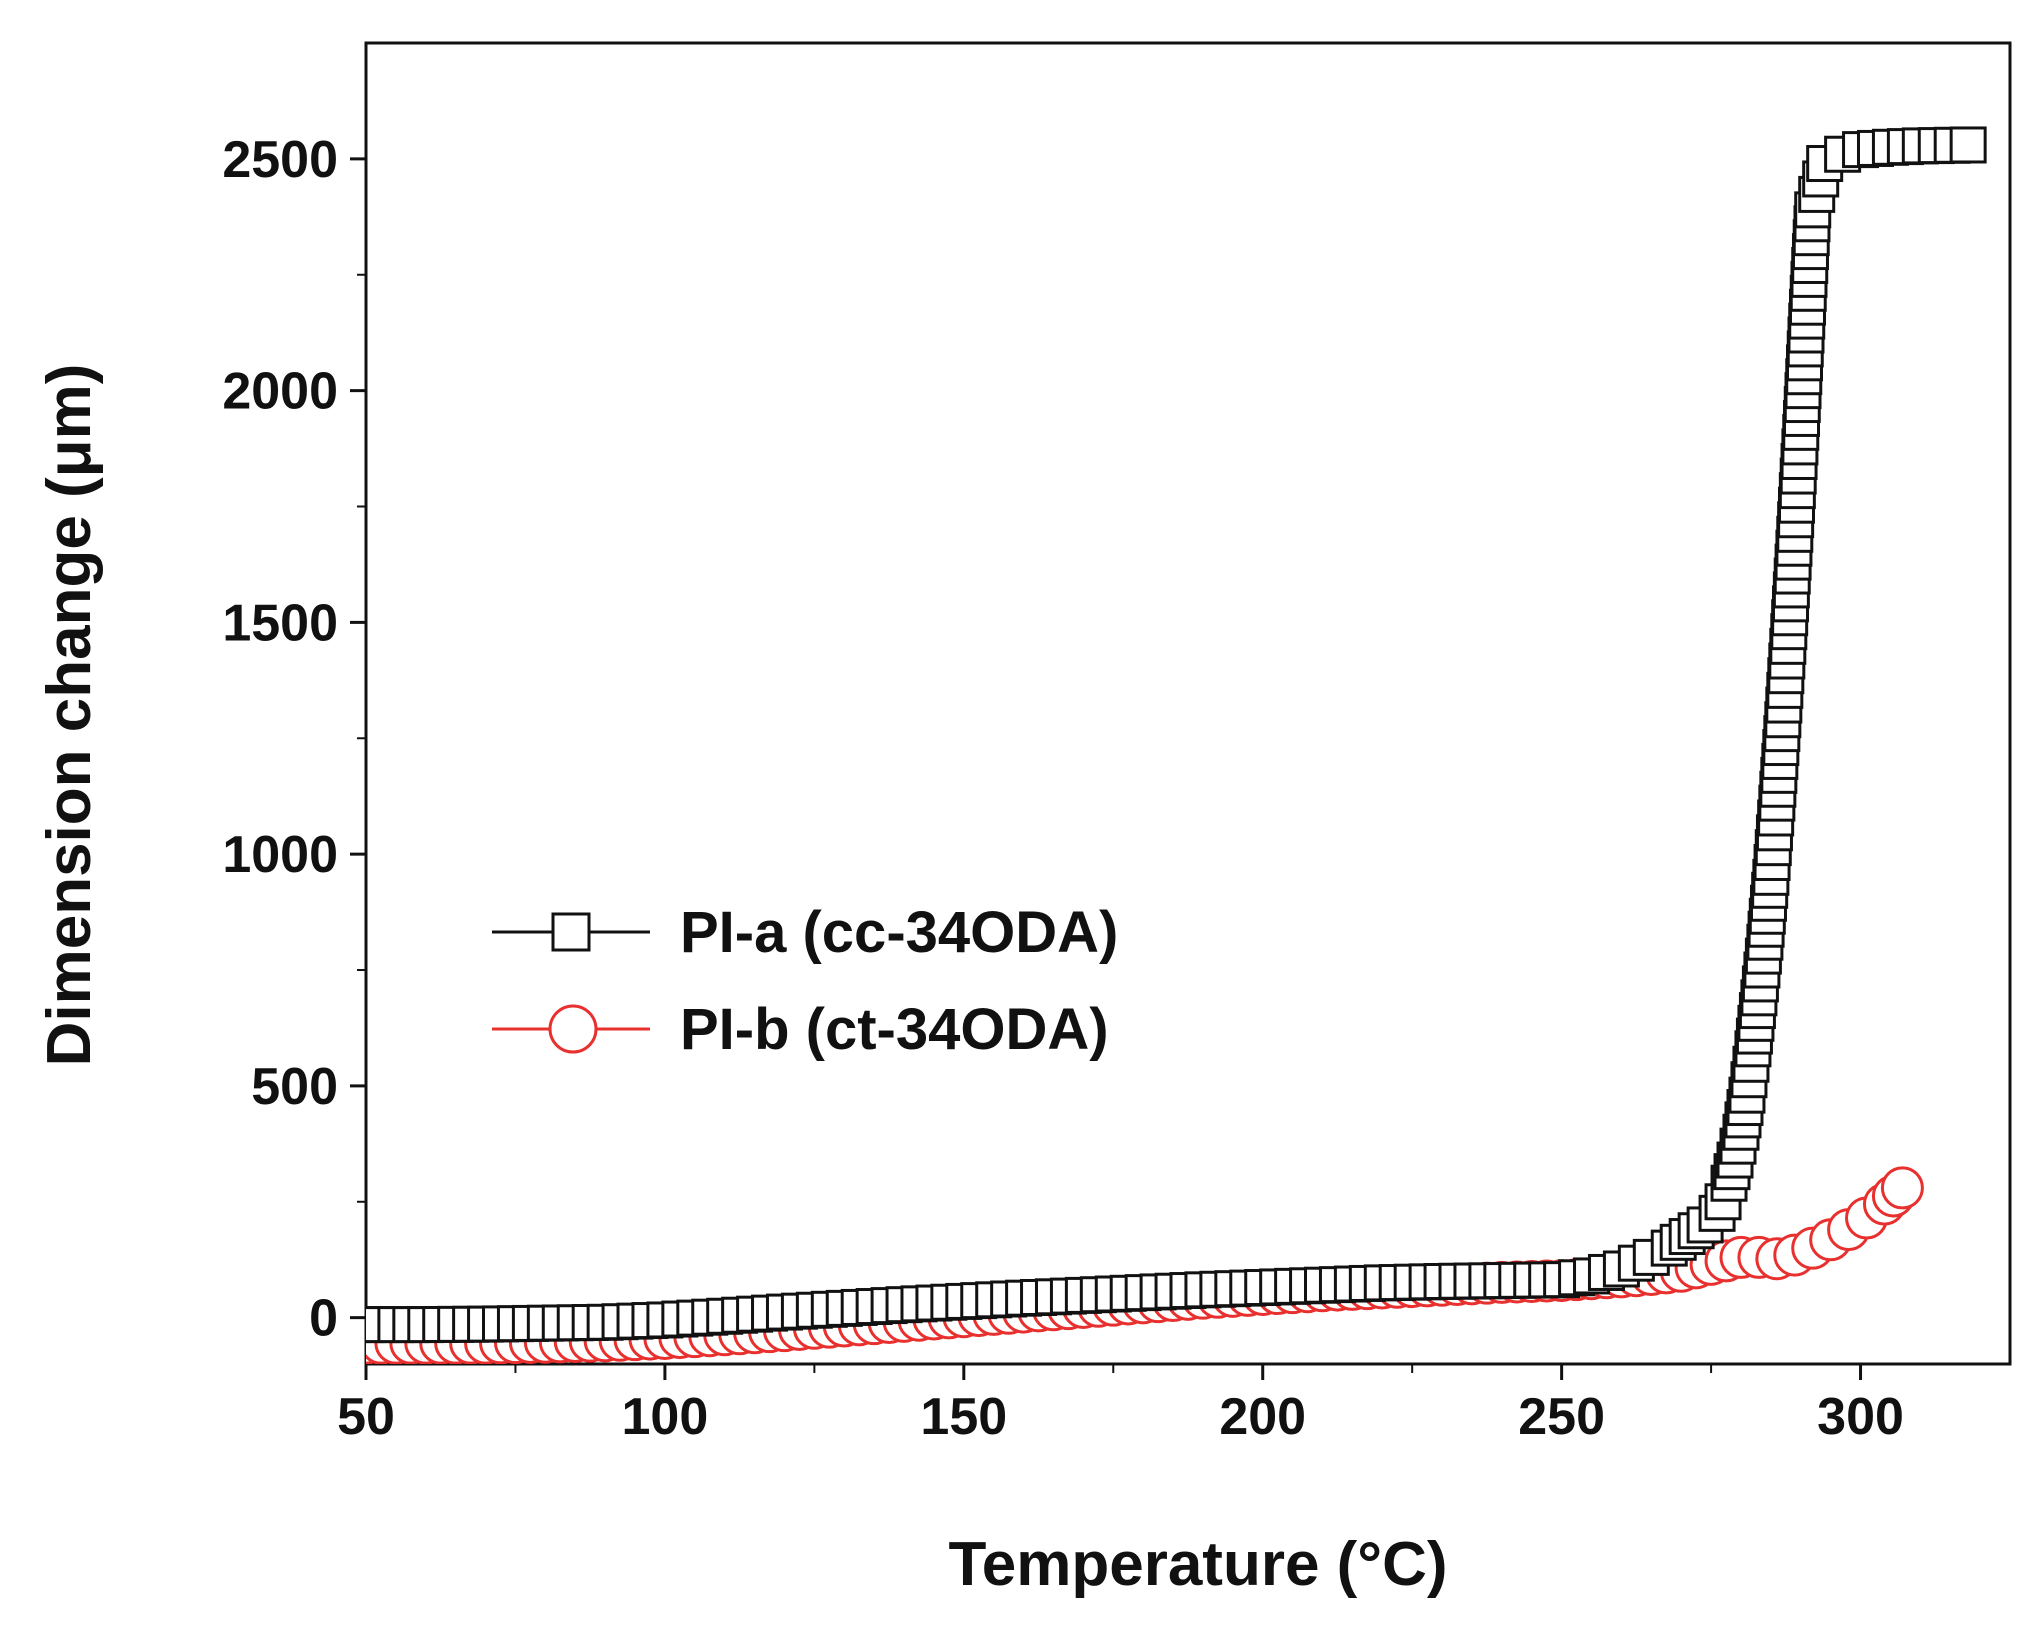 The height and width of the screenshot is (1631, 2035). Describe the element at coordinates (665, 1417) in the screenshot. I see `x-tick-label: 100` at that location.